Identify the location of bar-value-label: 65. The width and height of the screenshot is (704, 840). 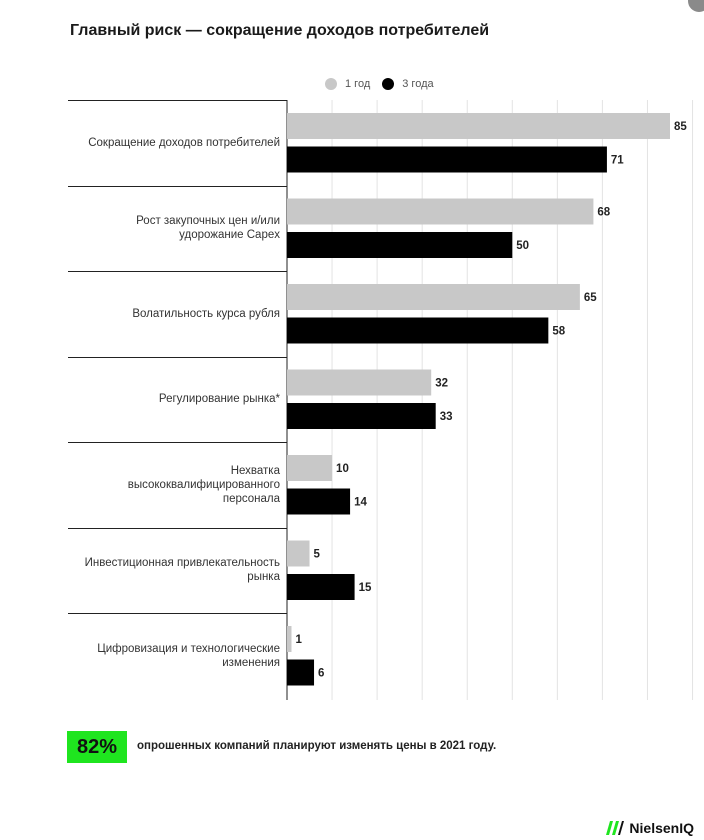
(590, 298).